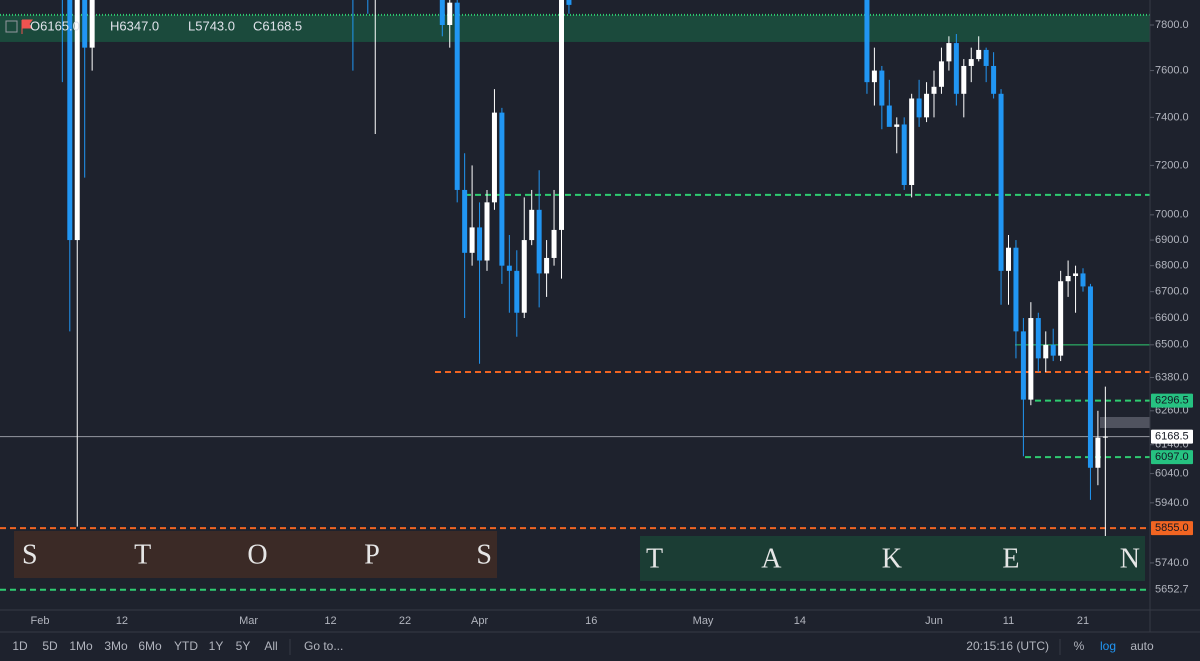 The width and height of the screenshot is (1200, 661). I want to click on x-tick-label: 14, so click(800, 621).